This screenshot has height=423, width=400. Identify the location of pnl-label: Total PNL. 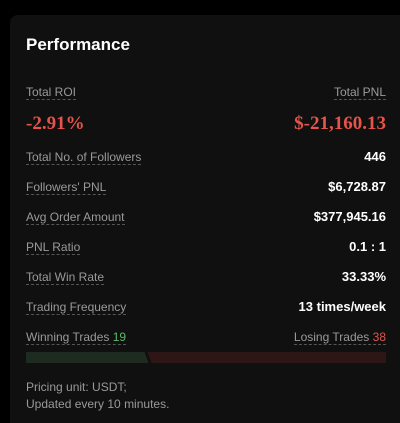
(359, 92).